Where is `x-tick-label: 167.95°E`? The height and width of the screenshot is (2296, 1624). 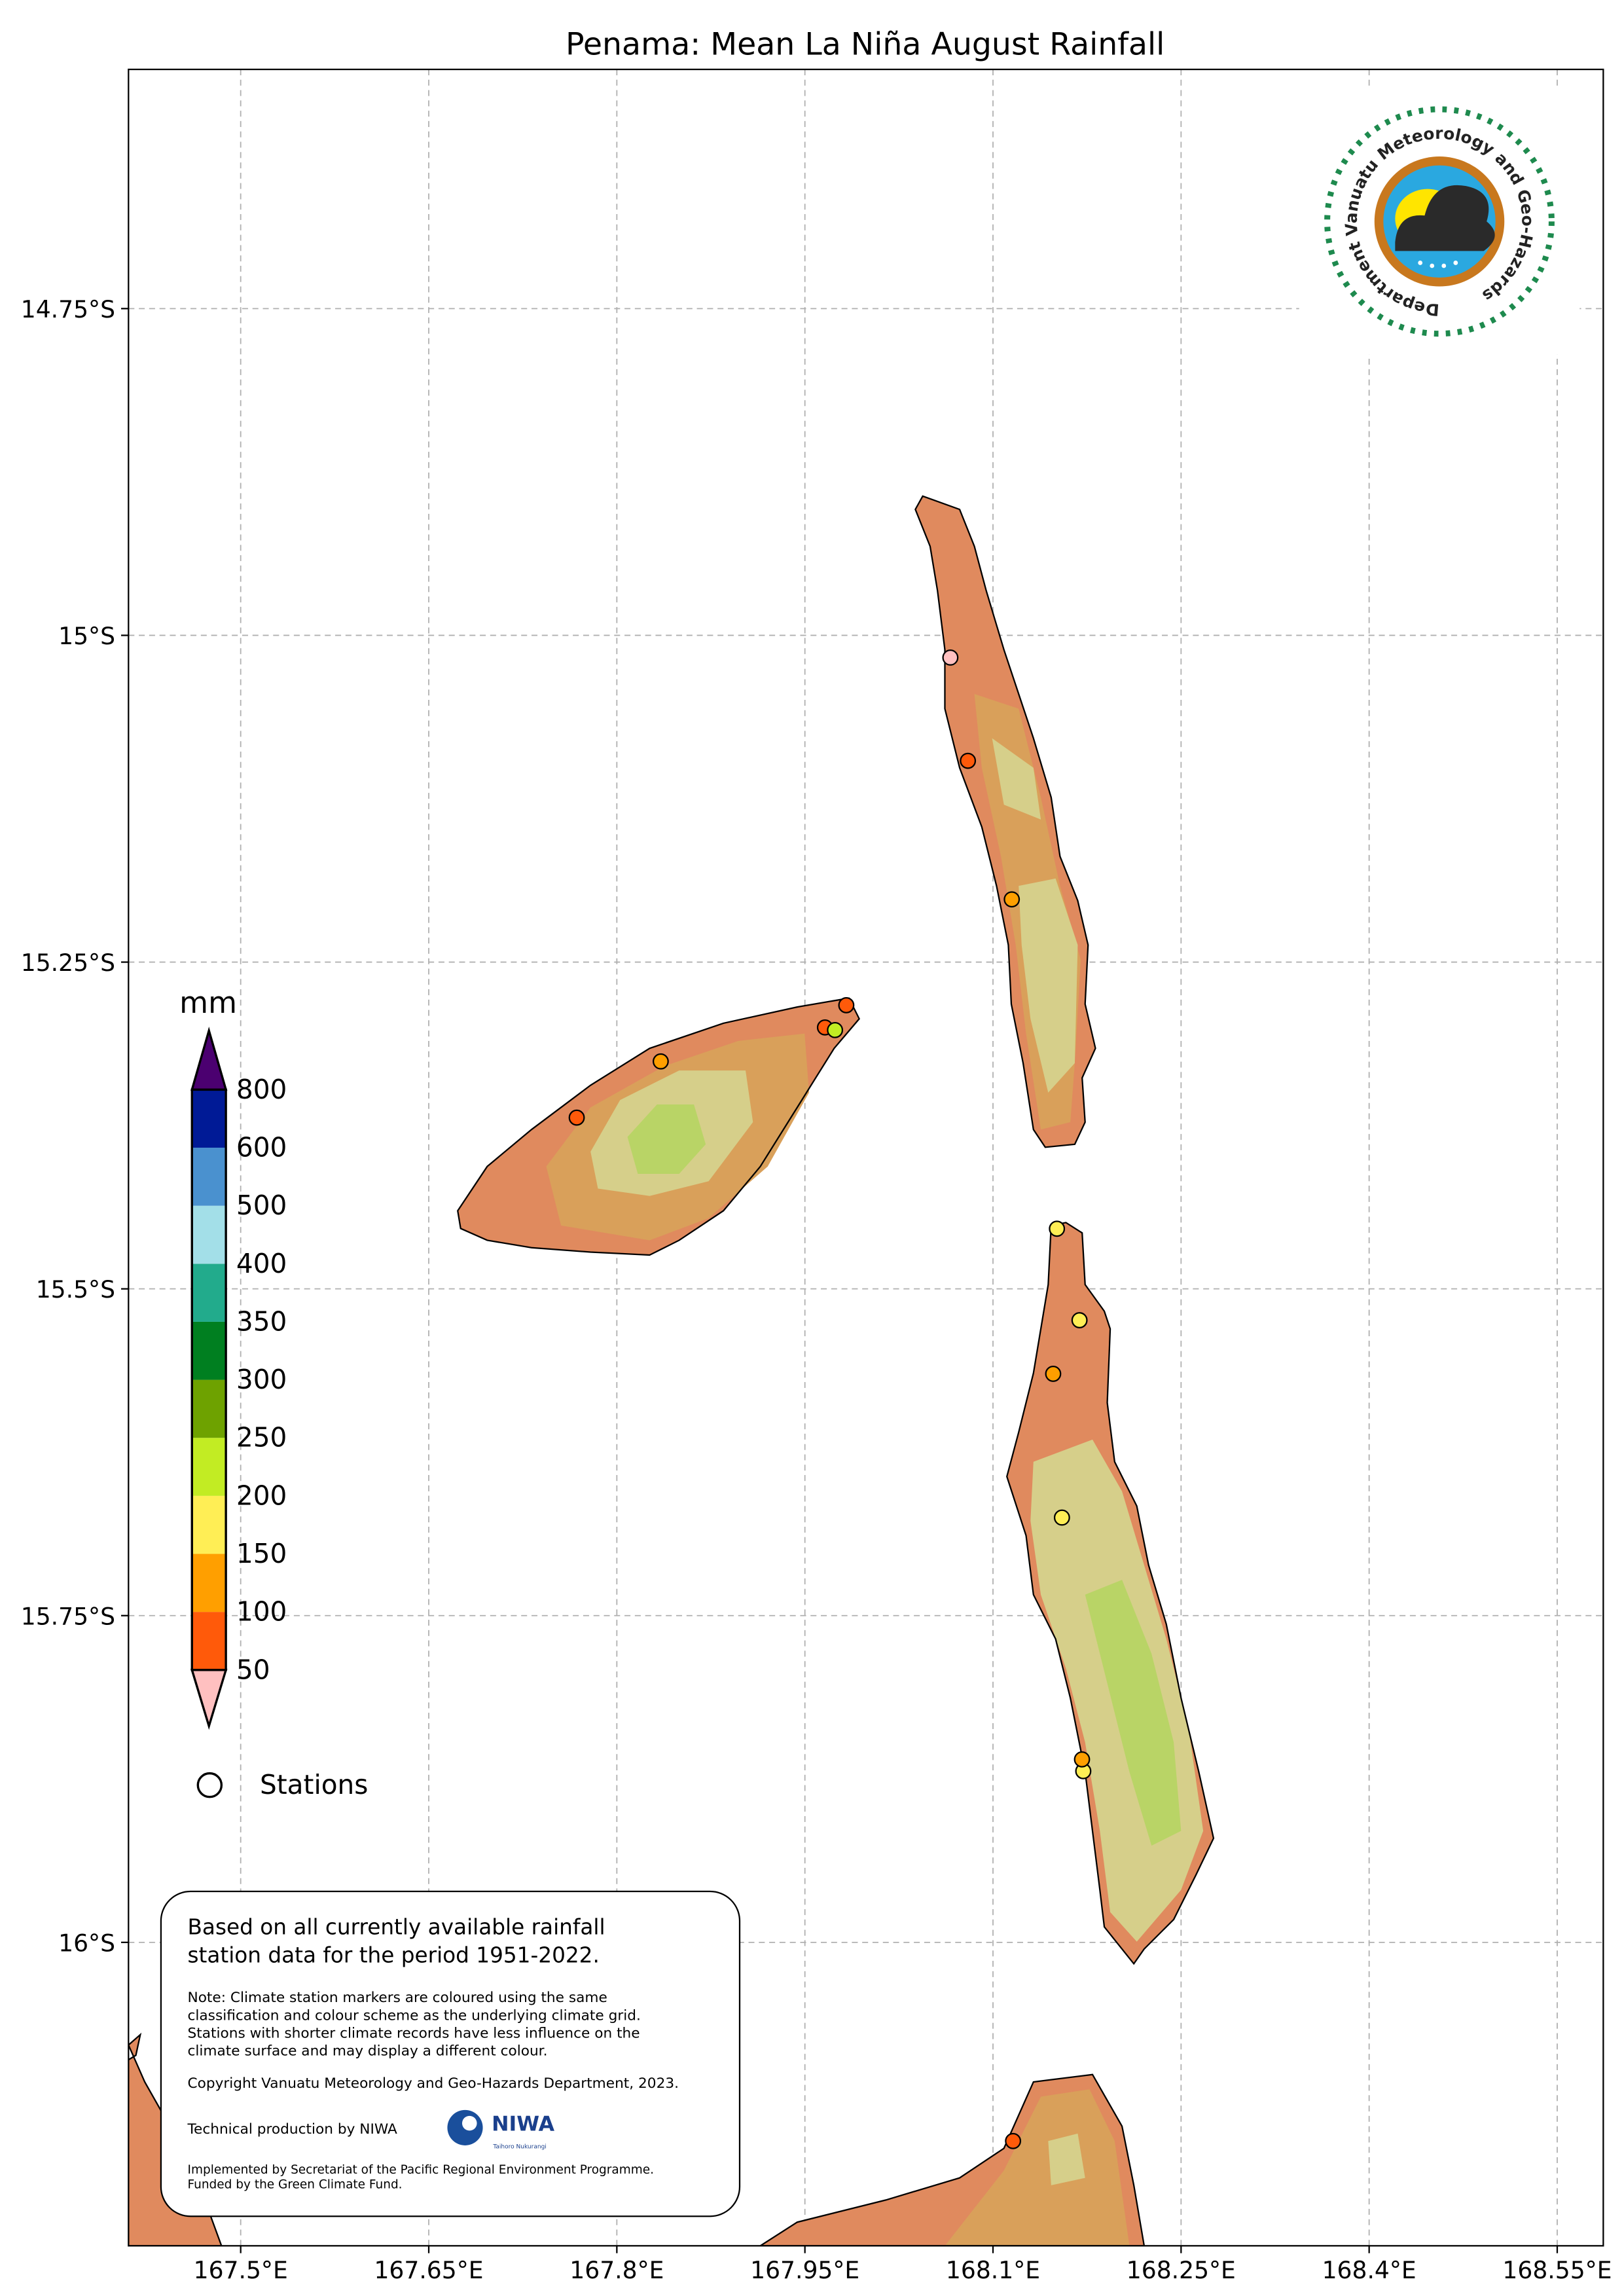
x-tick-label: 167.95°E is located at coordinates (804, 2270).